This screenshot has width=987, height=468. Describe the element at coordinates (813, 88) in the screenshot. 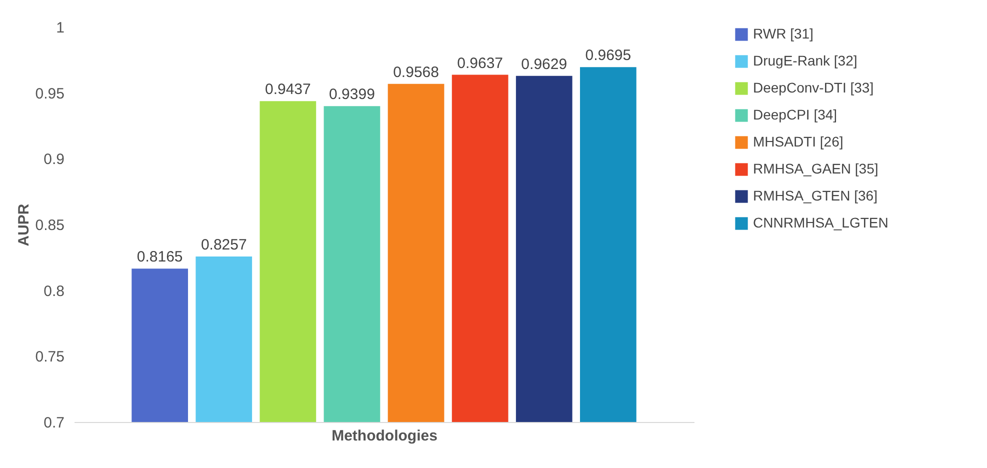

I see `legend-label: DeepConv-DTI [33]` at that location.